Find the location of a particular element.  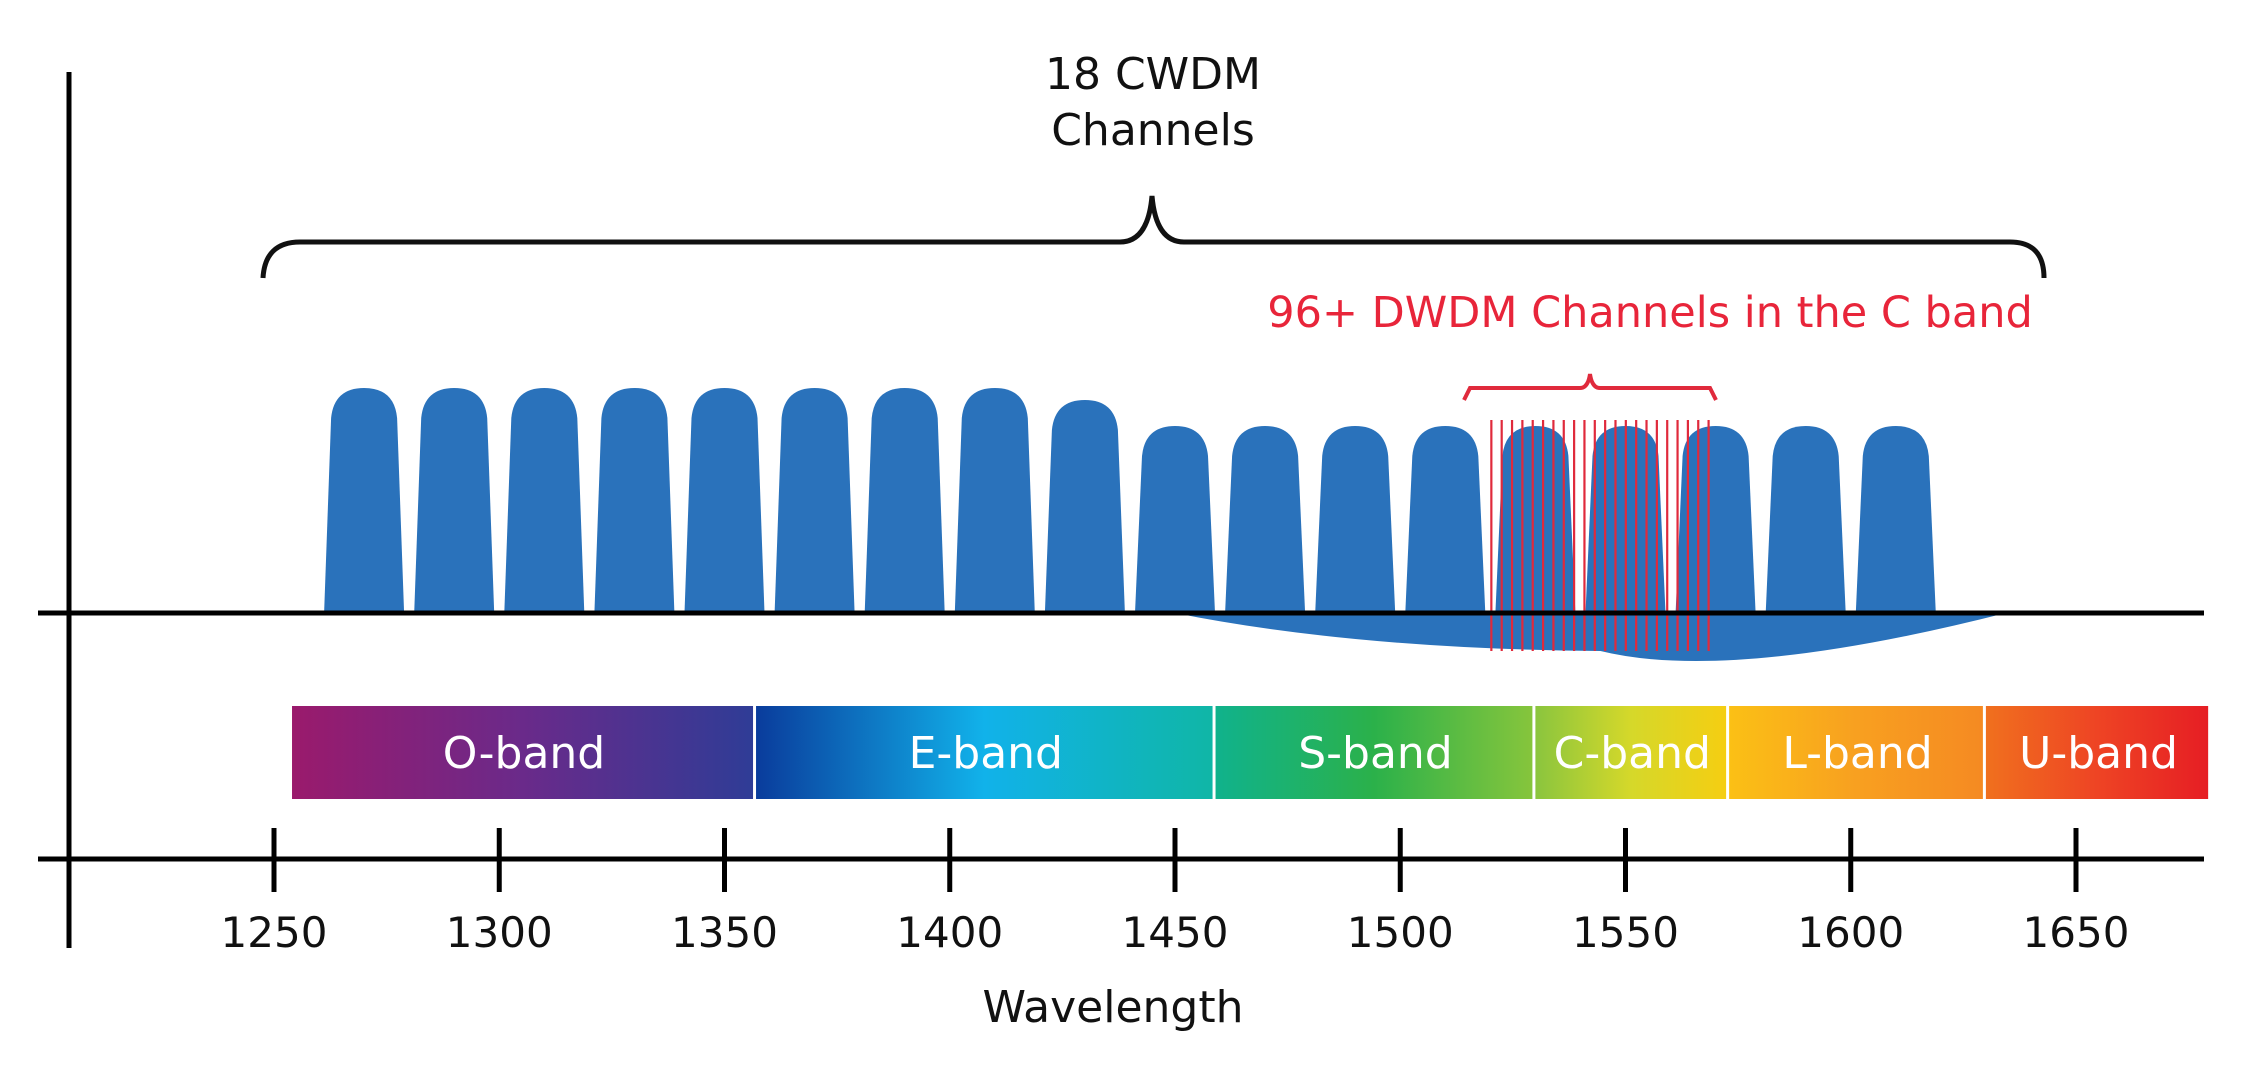

band-s-band is located at coordinates (1374, 752).